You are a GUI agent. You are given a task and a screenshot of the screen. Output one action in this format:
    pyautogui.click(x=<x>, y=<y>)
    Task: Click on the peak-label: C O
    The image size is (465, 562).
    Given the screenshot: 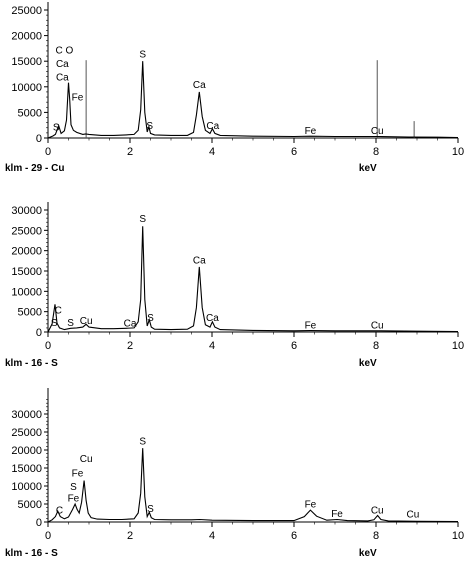 What is the action you would take?
    pyautogui.click(x=65, y=51)
    